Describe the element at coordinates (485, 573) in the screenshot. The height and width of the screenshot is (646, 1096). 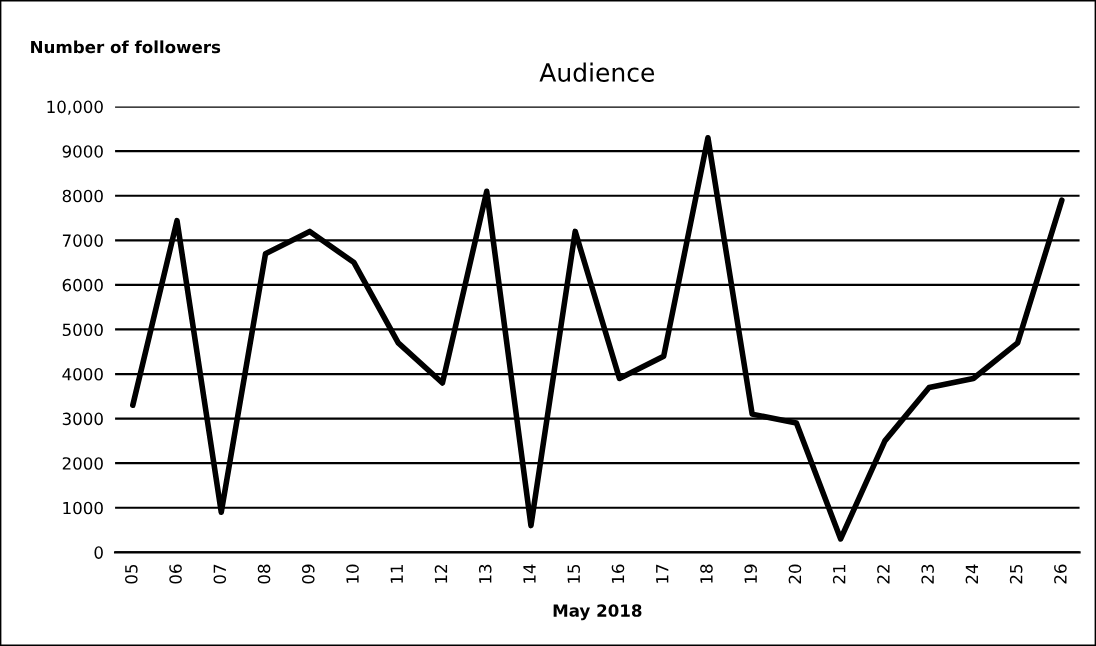
I see `x-tick-label: 13` at that location.